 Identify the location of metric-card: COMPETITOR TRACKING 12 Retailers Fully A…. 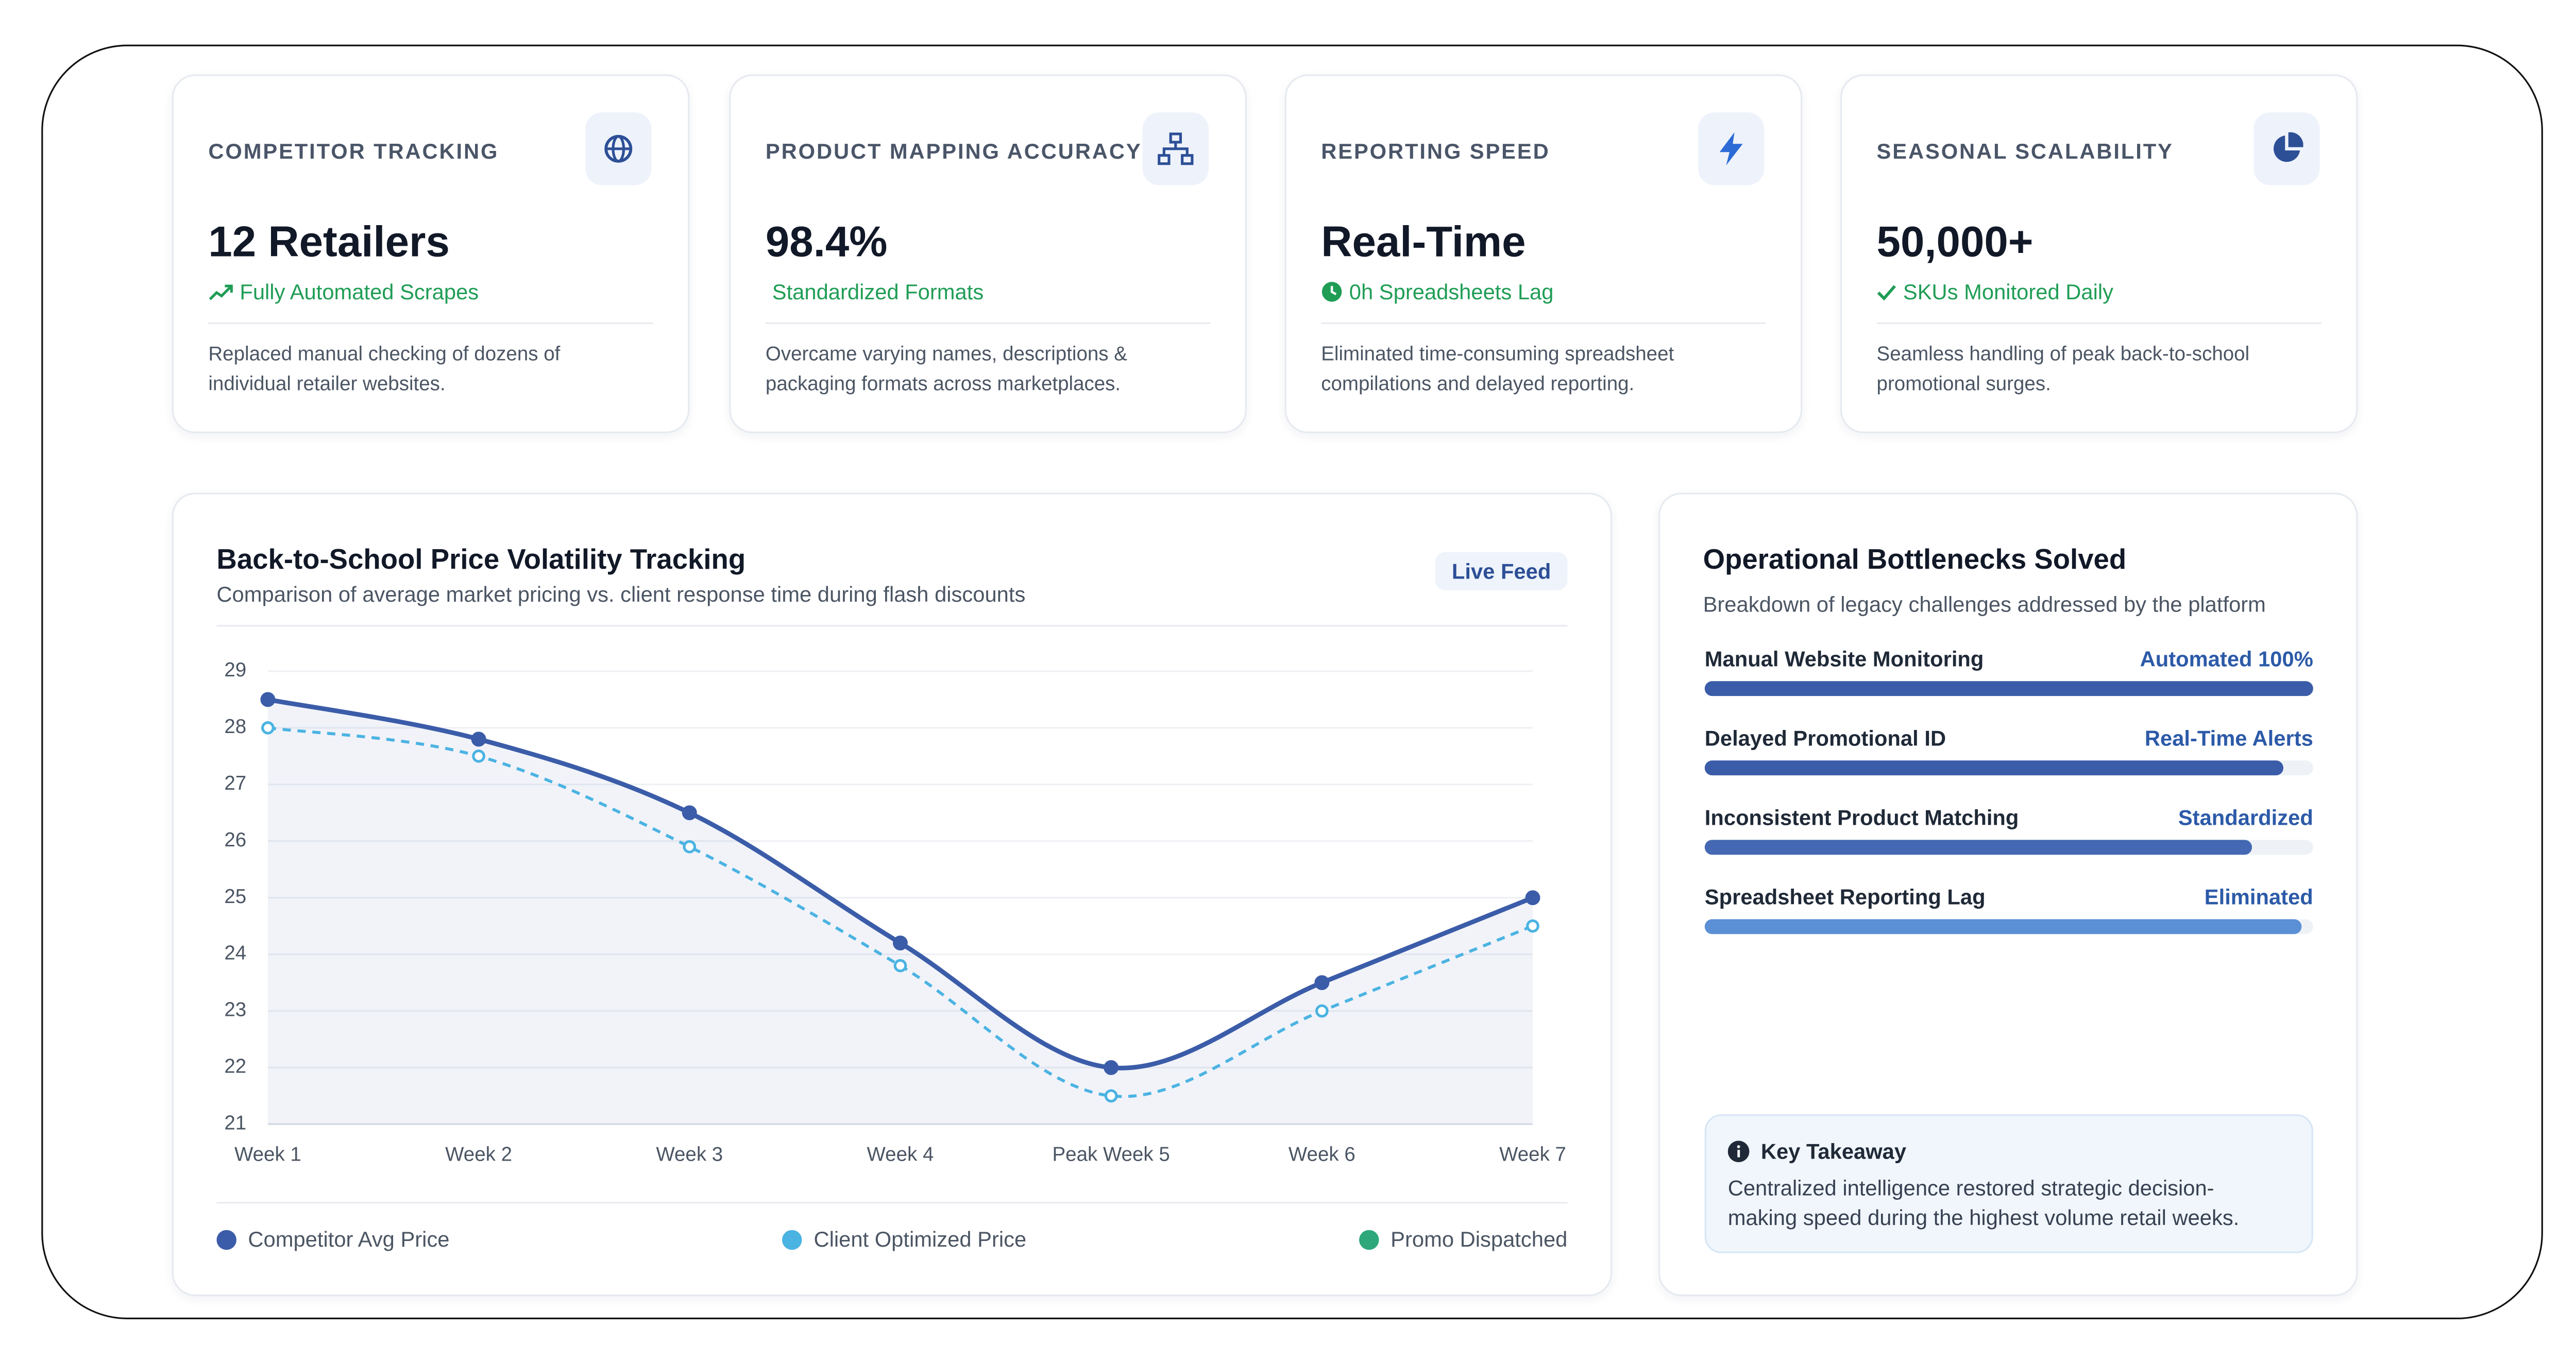
(431, 253).